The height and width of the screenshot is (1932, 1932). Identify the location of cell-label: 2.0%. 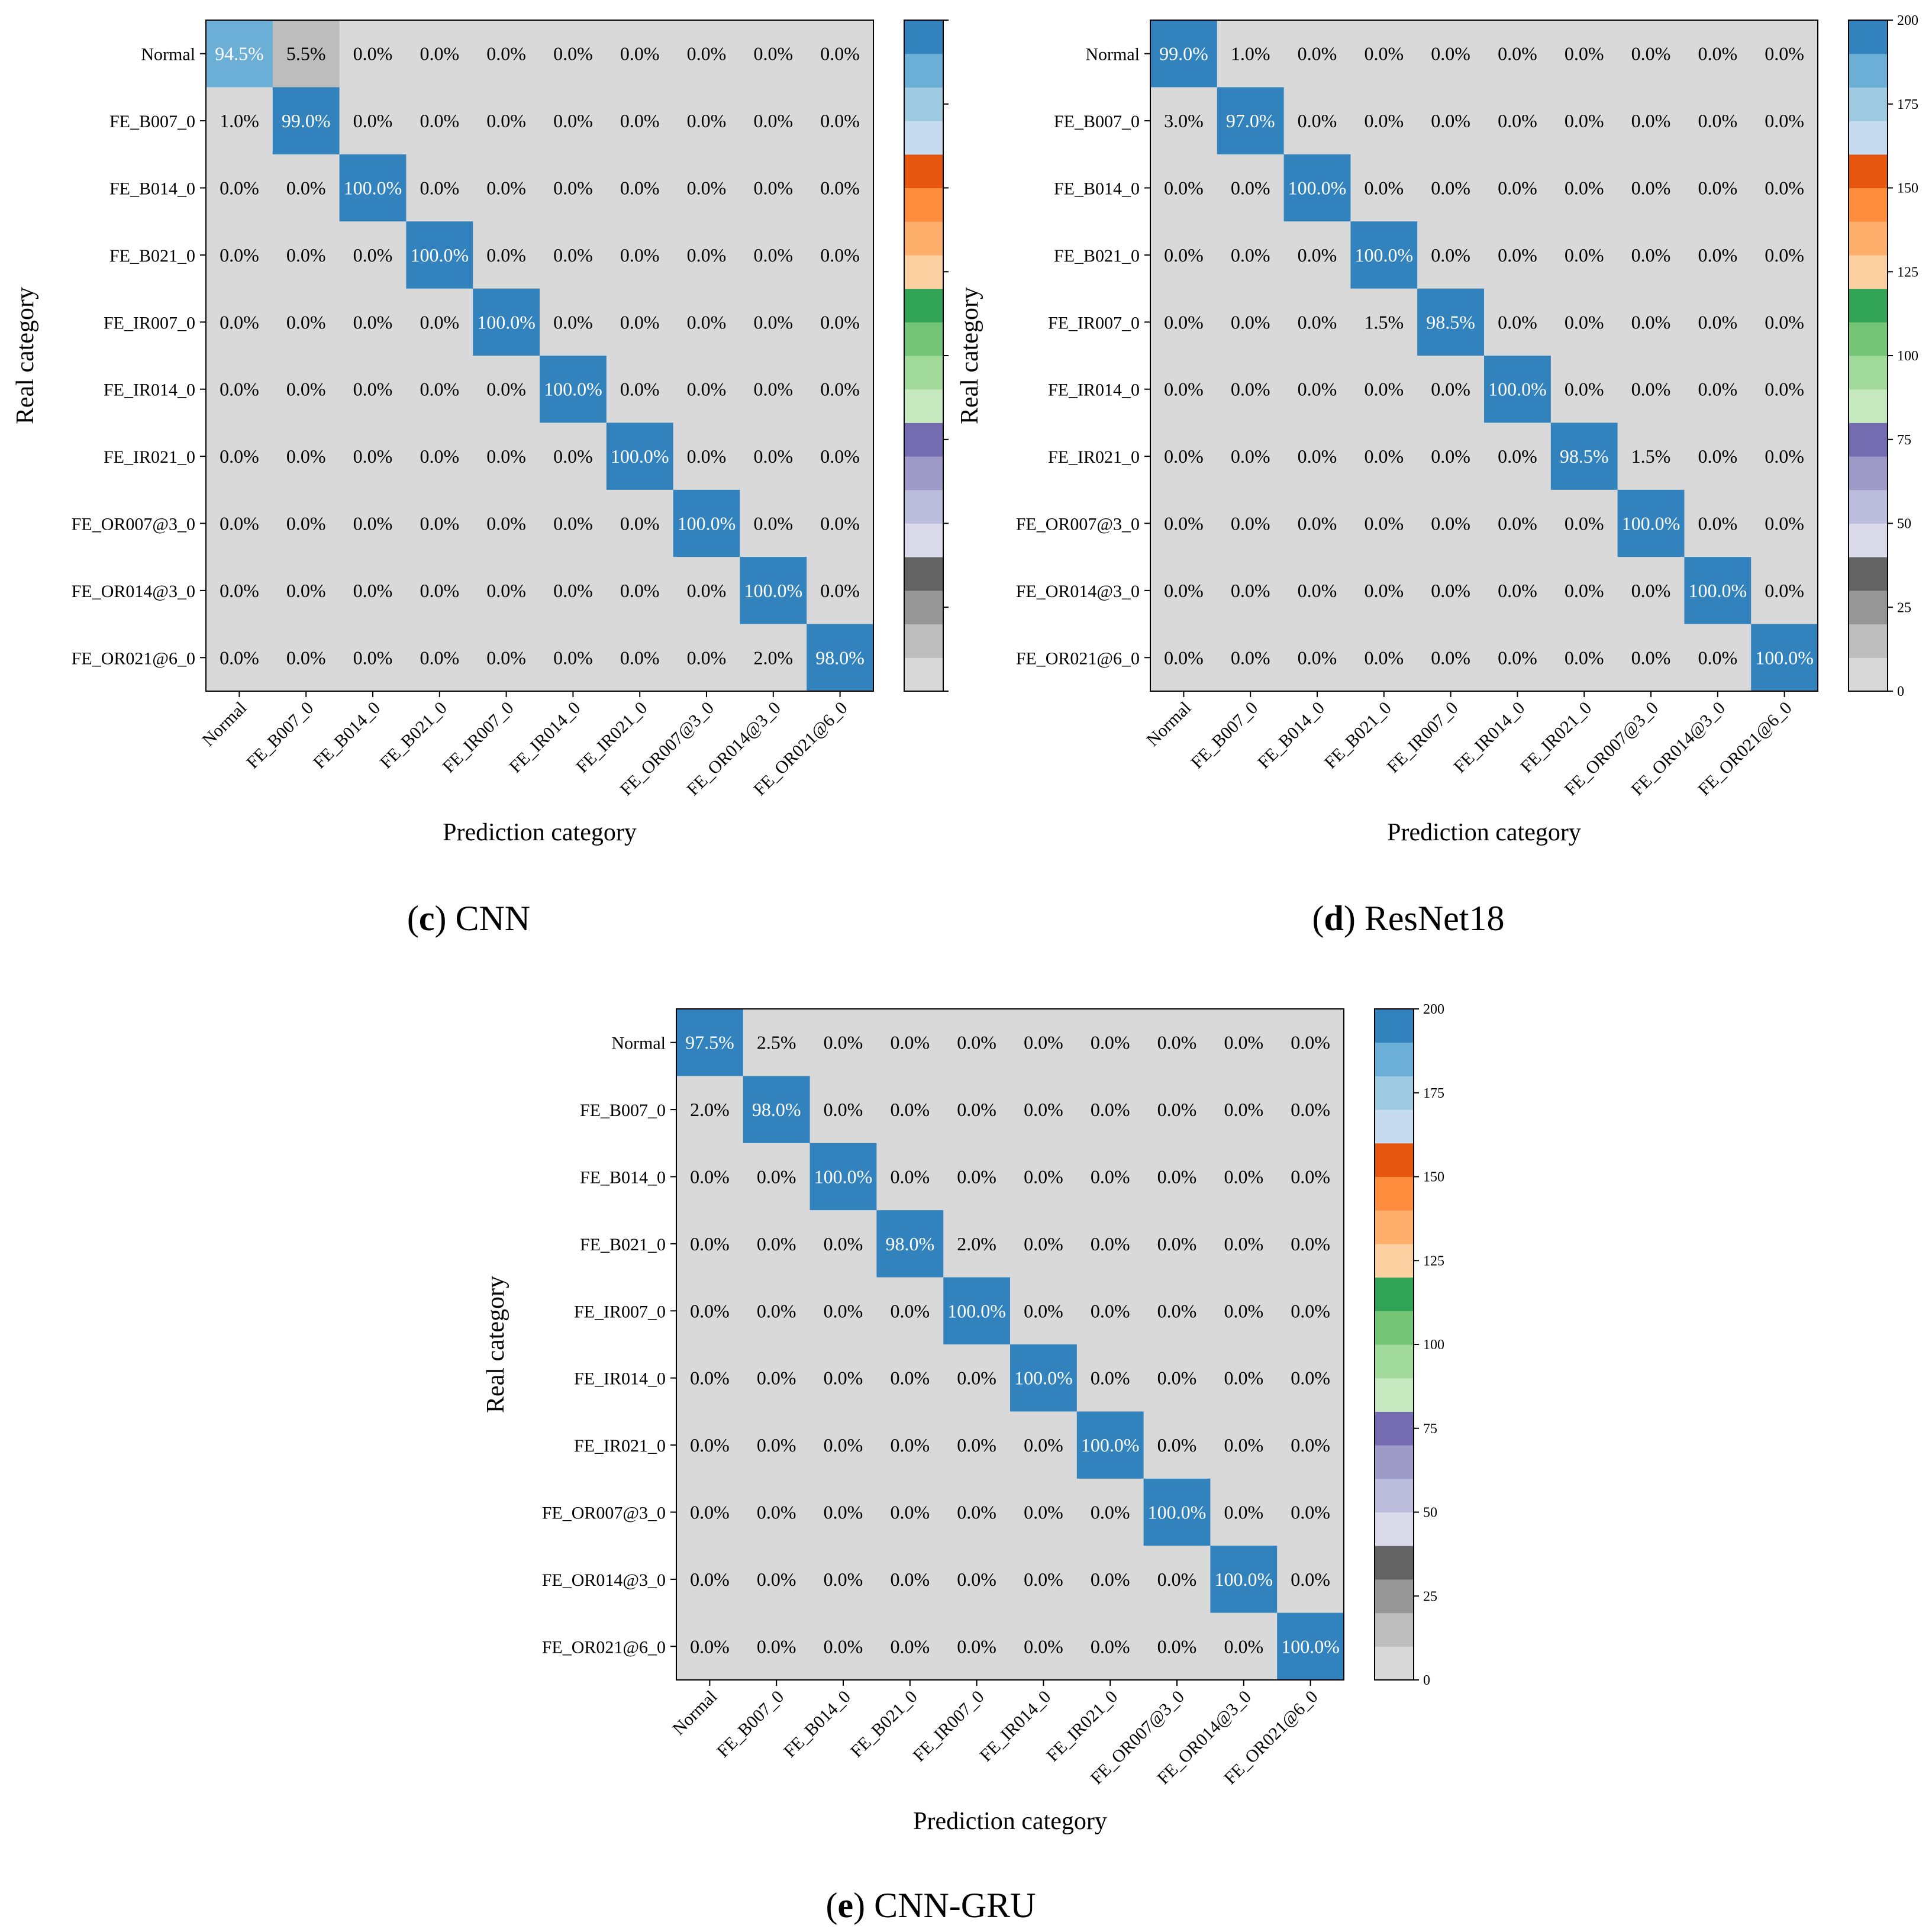
(710, 1109).